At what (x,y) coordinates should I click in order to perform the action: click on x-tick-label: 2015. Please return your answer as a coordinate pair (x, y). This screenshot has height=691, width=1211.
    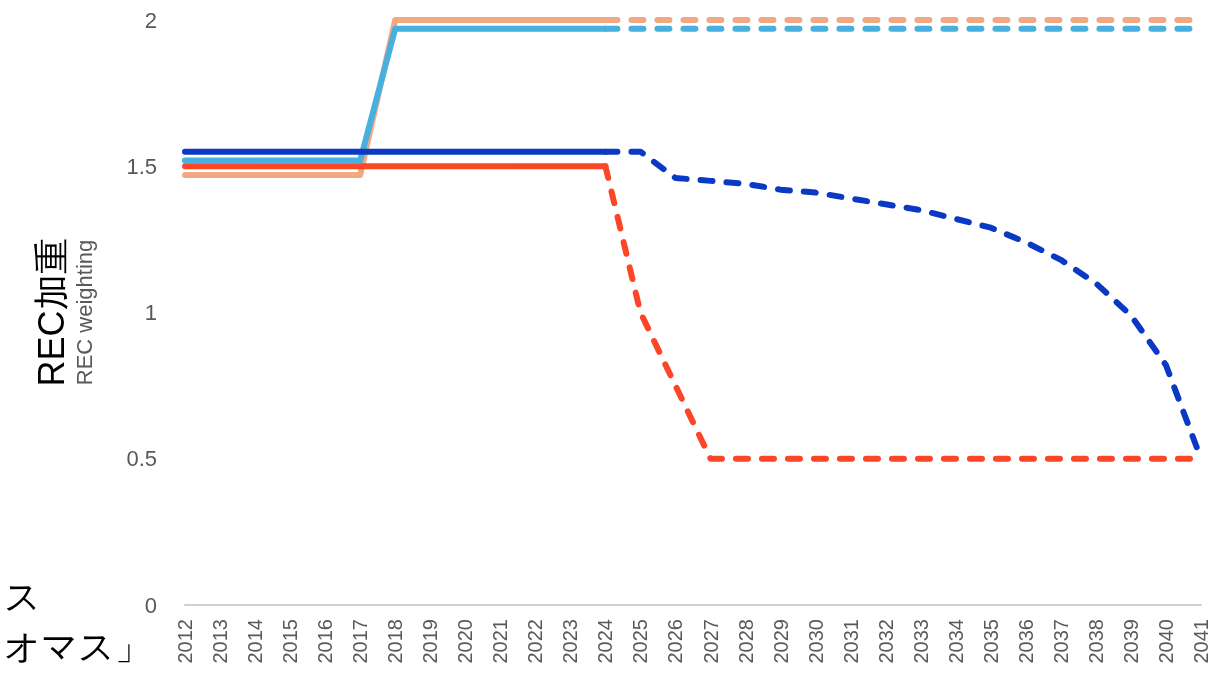
    Looking at the image, I should click on (290, 641).